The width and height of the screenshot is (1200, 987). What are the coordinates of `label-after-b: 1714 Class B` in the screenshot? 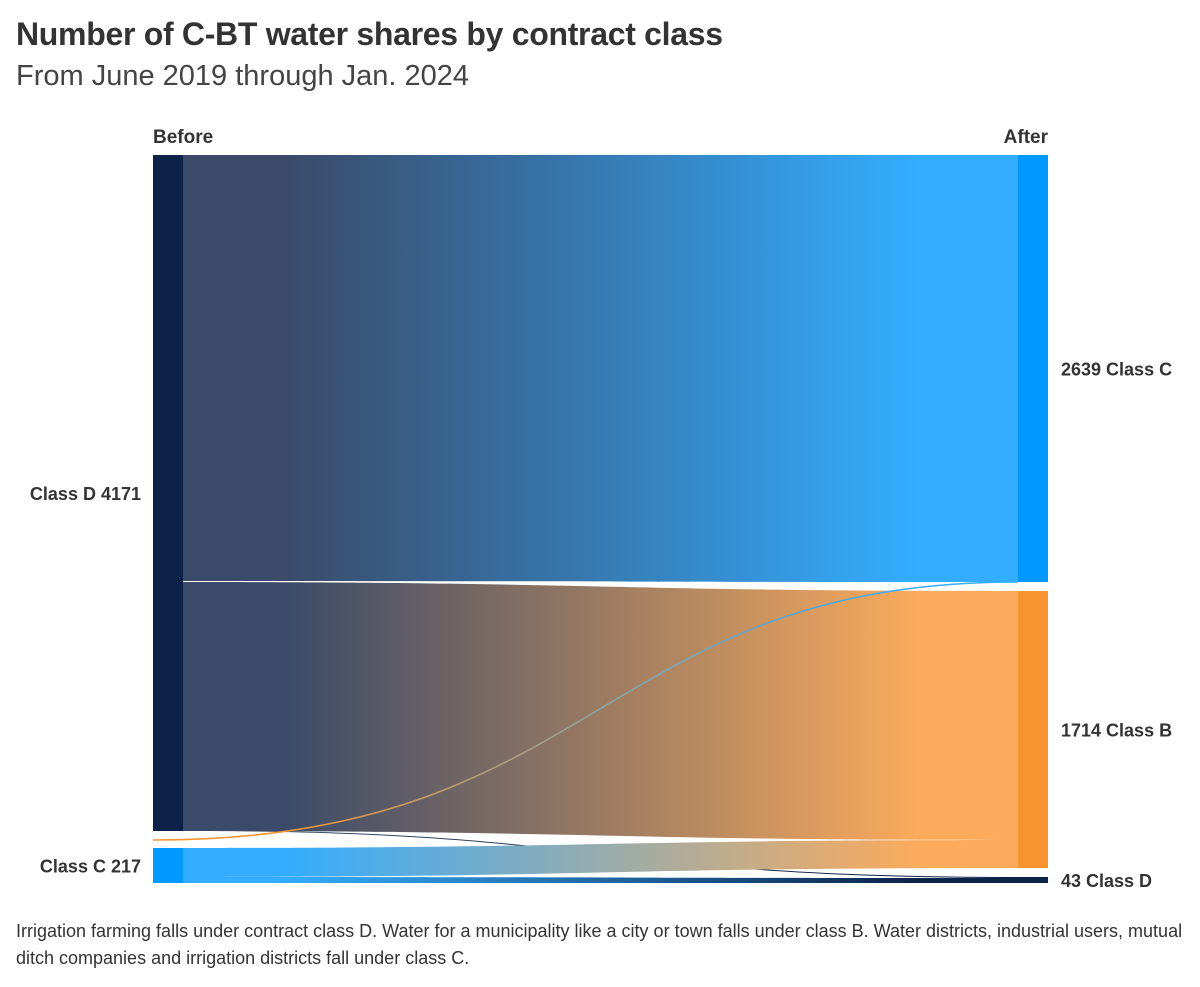 It's located at (1116, 730).